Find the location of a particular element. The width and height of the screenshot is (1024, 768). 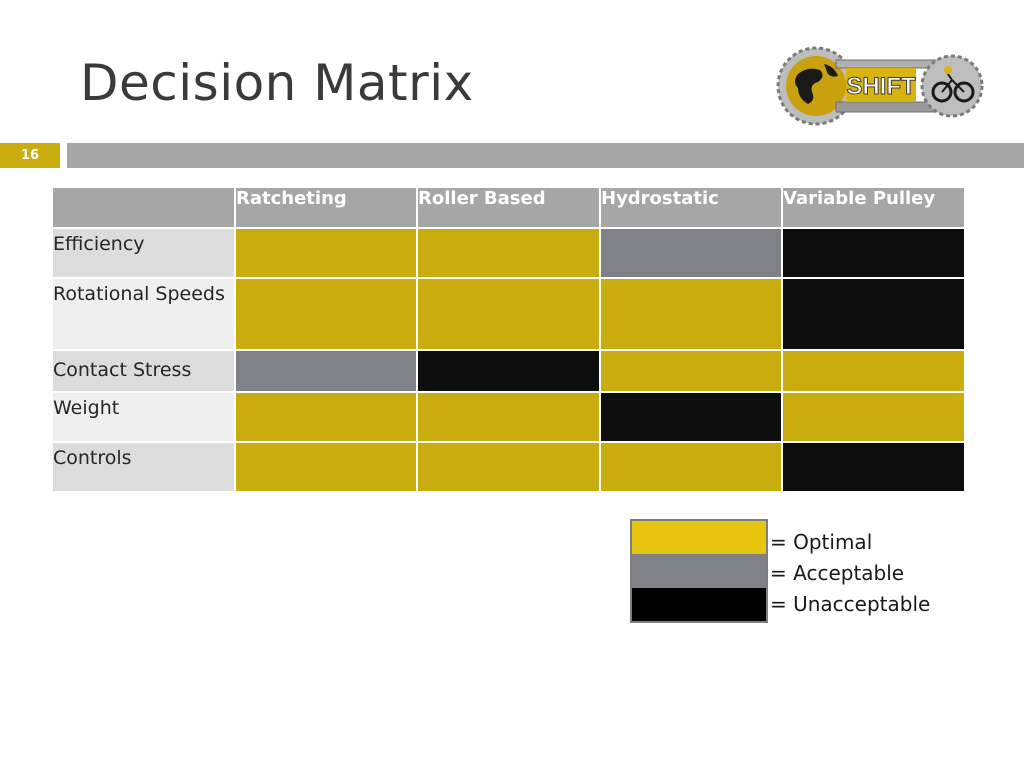

legend-swatch-acceptable is located at coordinates (699, 571).